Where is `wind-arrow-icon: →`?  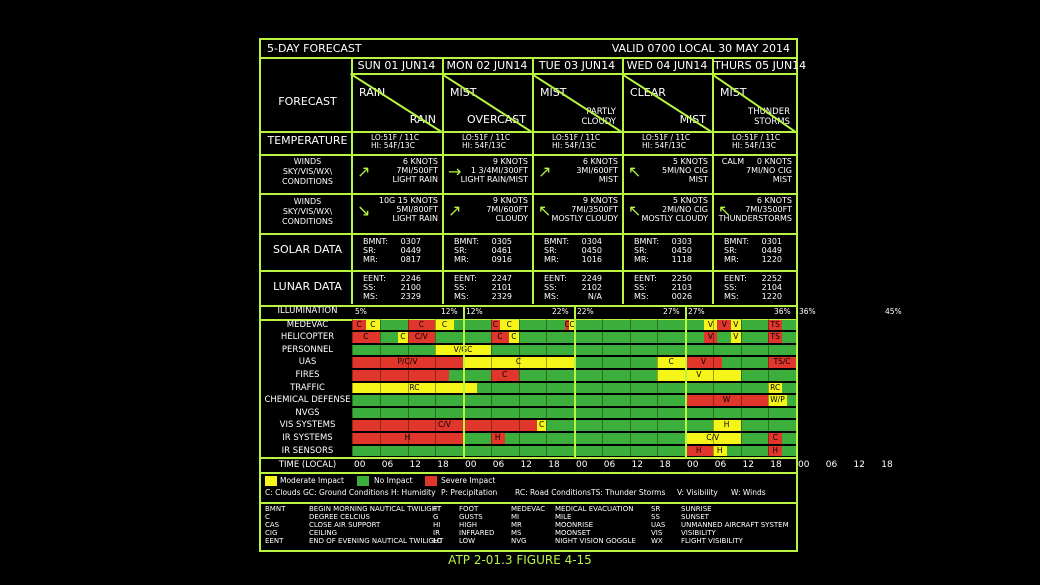
wind-arrow-icon: → is located at coordinates (455, 171).